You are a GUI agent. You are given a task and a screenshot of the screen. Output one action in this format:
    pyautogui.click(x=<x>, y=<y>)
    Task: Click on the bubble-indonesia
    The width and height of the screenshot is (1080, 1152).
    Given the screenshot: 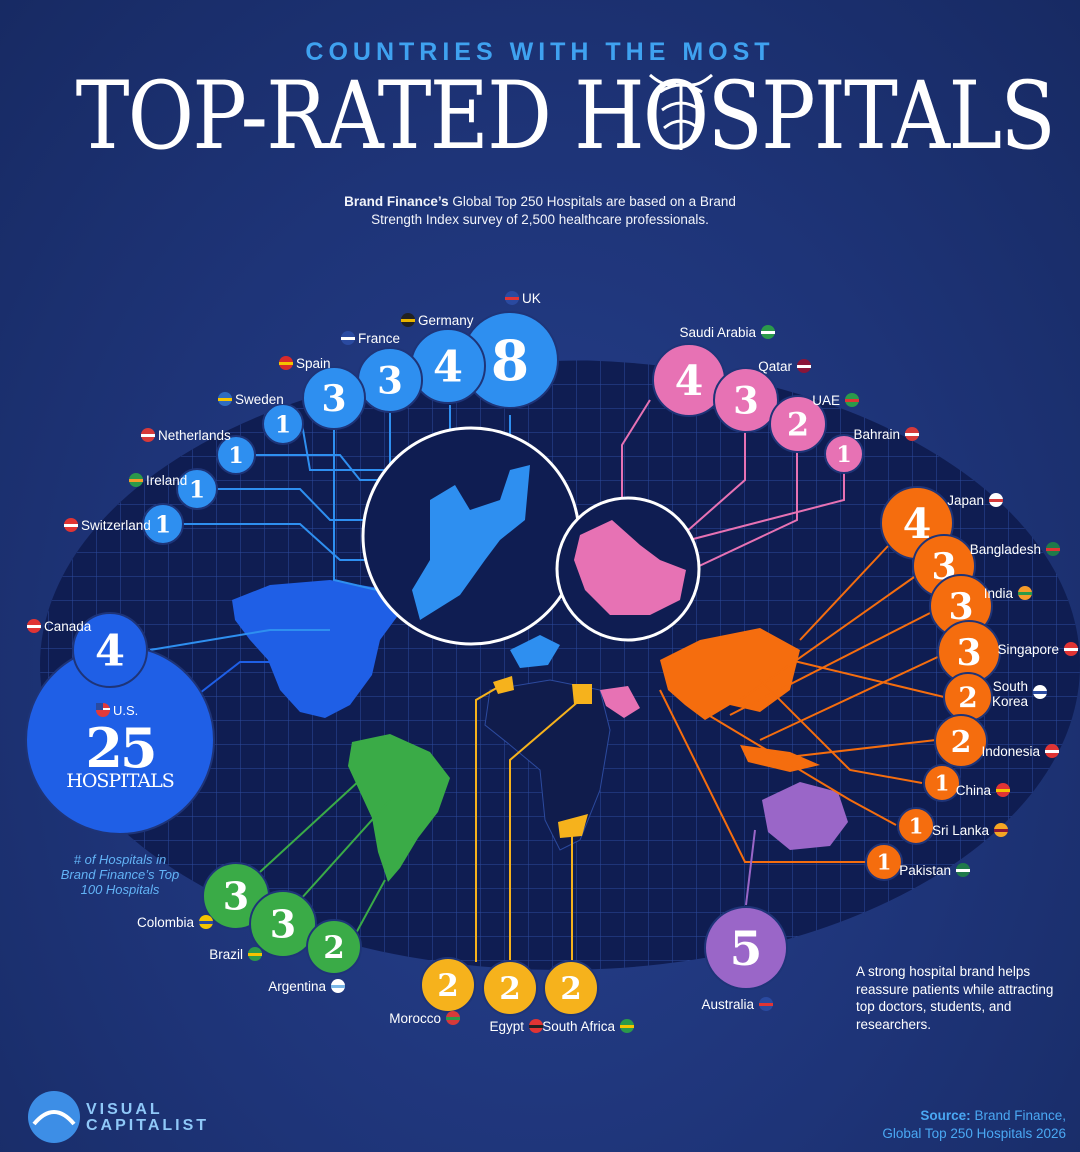 What is the action you would take?
    pyautogui.click(x=961, y=741)
    